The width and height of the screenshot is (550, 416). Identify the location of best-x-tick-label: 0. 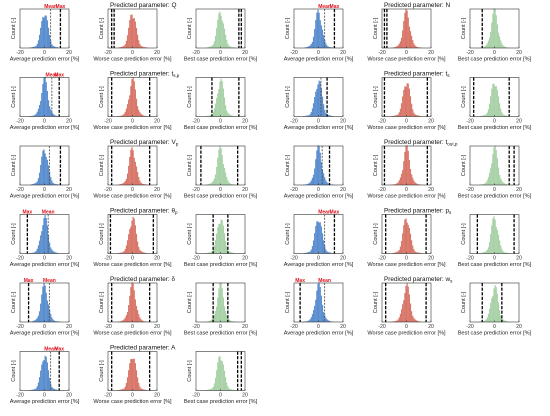
(220, 396).